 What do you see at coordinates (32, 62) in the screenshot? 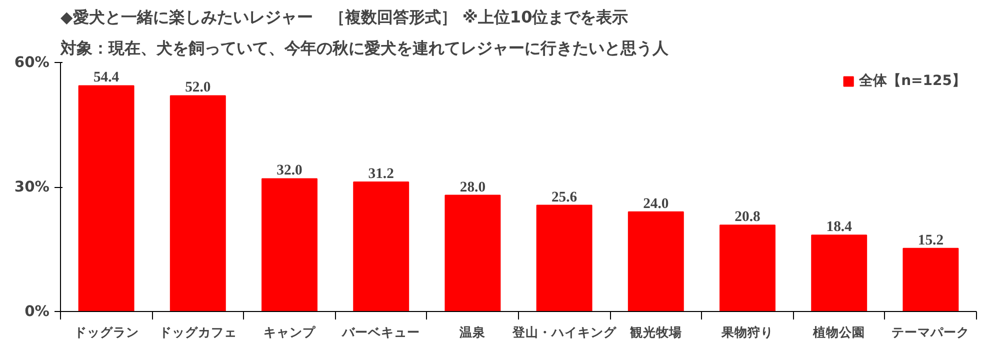
I see `y-tick-label: 60%` at bounding box center [32, 62].